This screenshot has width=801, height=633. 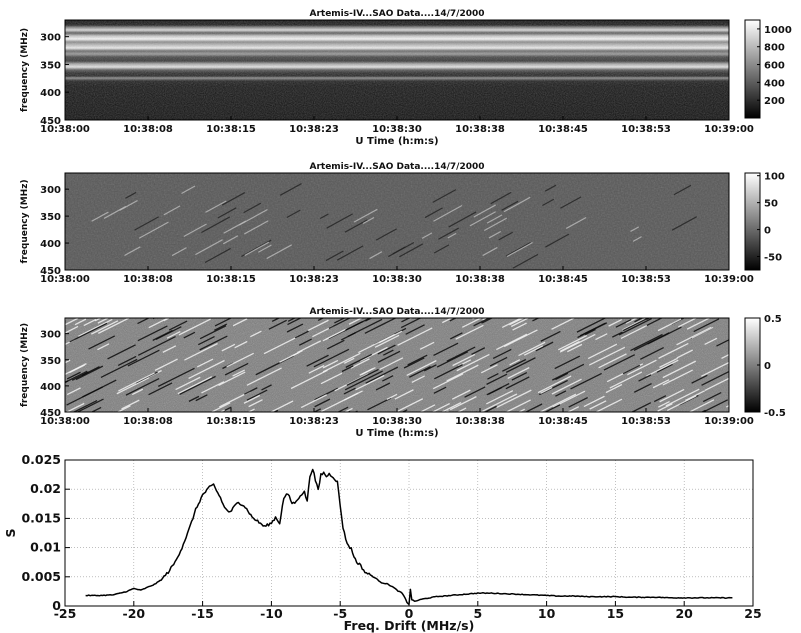 I want to click on x-tick-label: 20, so click(x=684, y=613).